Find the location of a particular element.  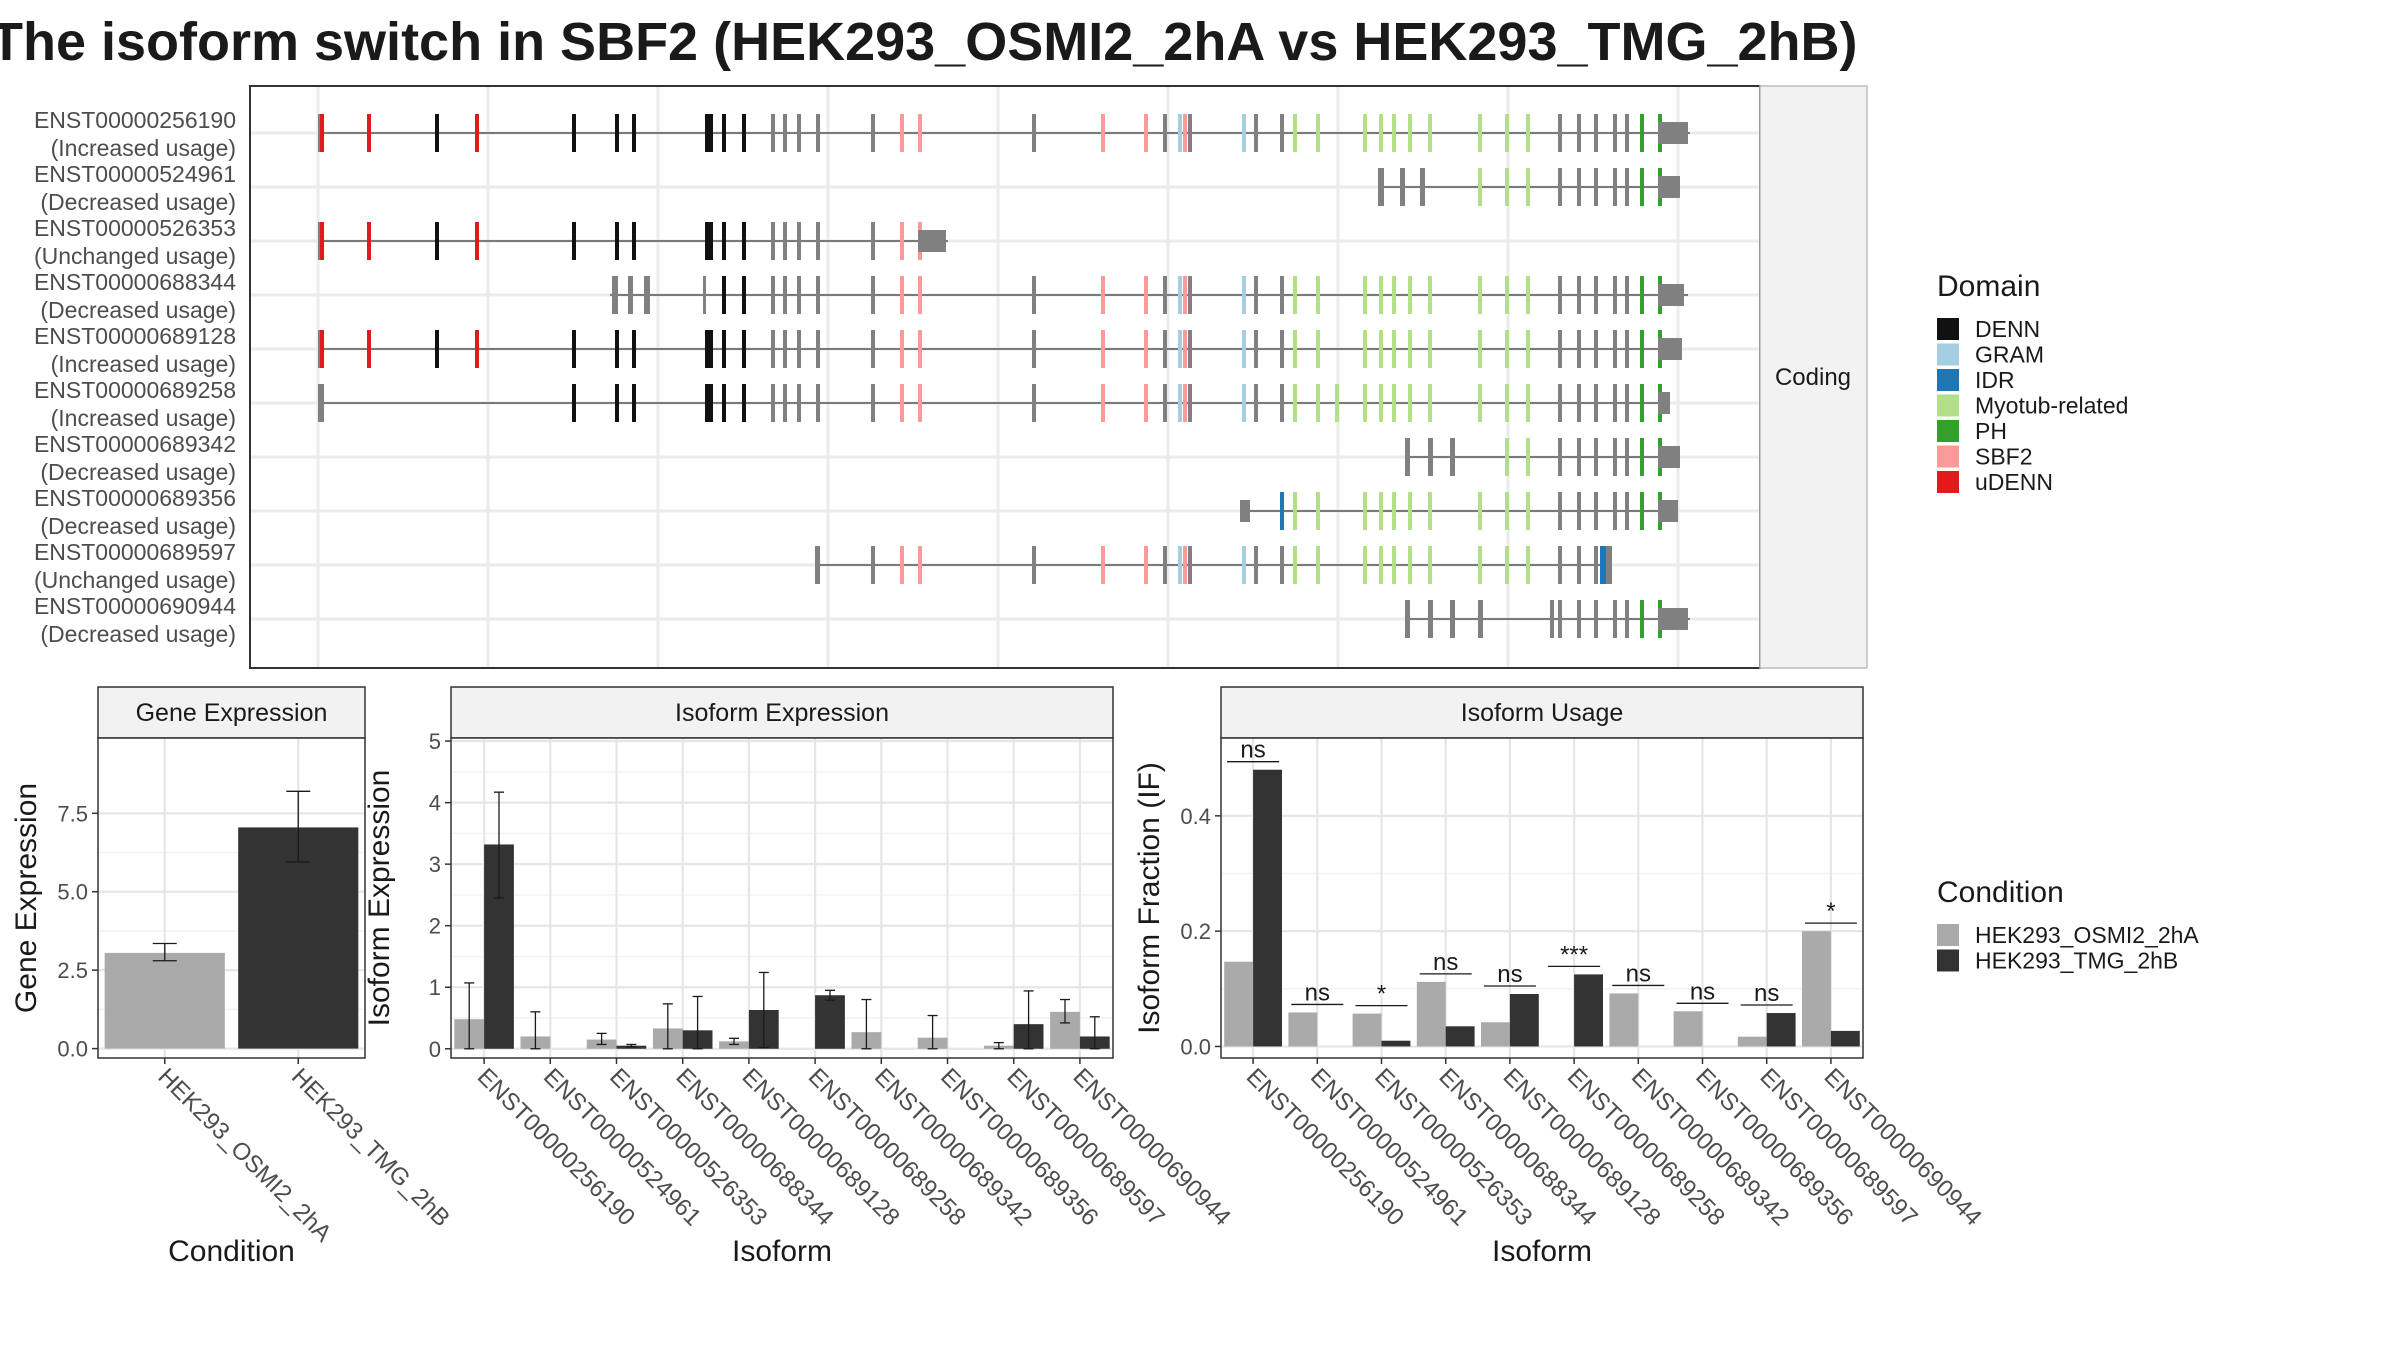

y-tick-label: 0.0 is located at coordinates (72, 1049).